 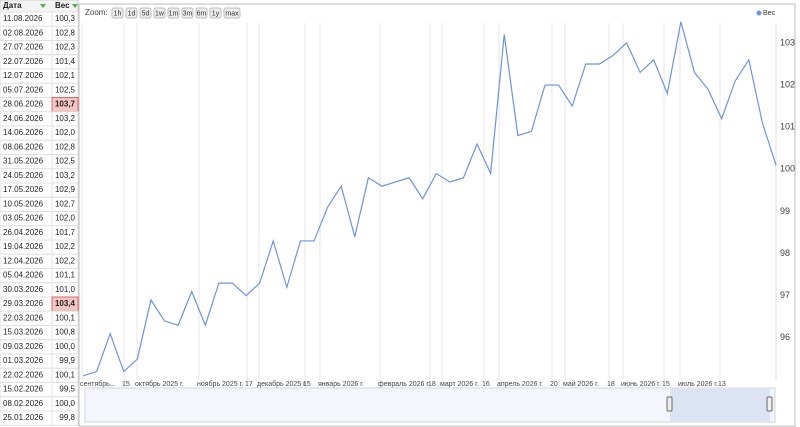 What do you see at coordinates (23, 47) in the screenshot?
I see `date-cell: 27.07.2026` at bounding box center [23, 47].